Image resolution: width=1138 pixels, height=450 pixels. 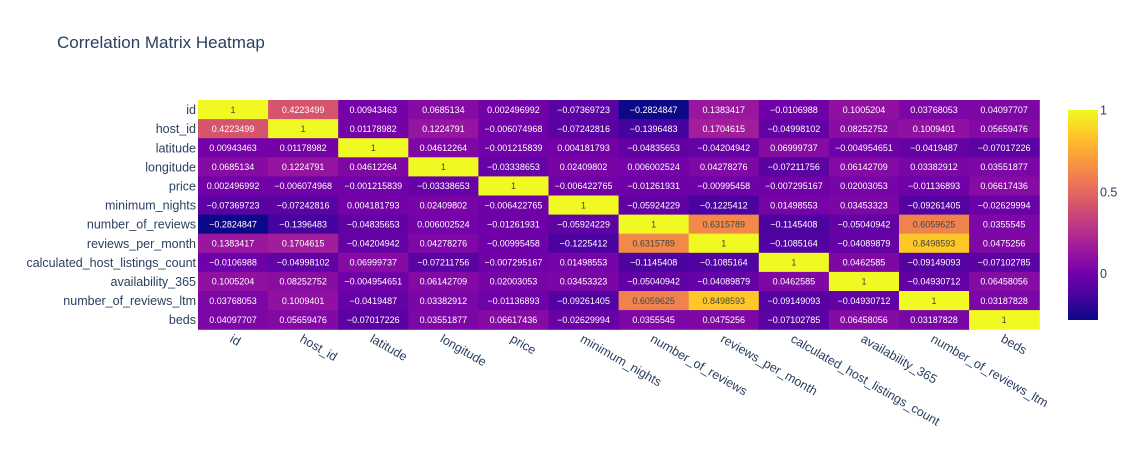 What do you see at coordinates (583, 320) in the screenshot?
I see `cell-label: −0.02629994` at bounding box center [583, 320].